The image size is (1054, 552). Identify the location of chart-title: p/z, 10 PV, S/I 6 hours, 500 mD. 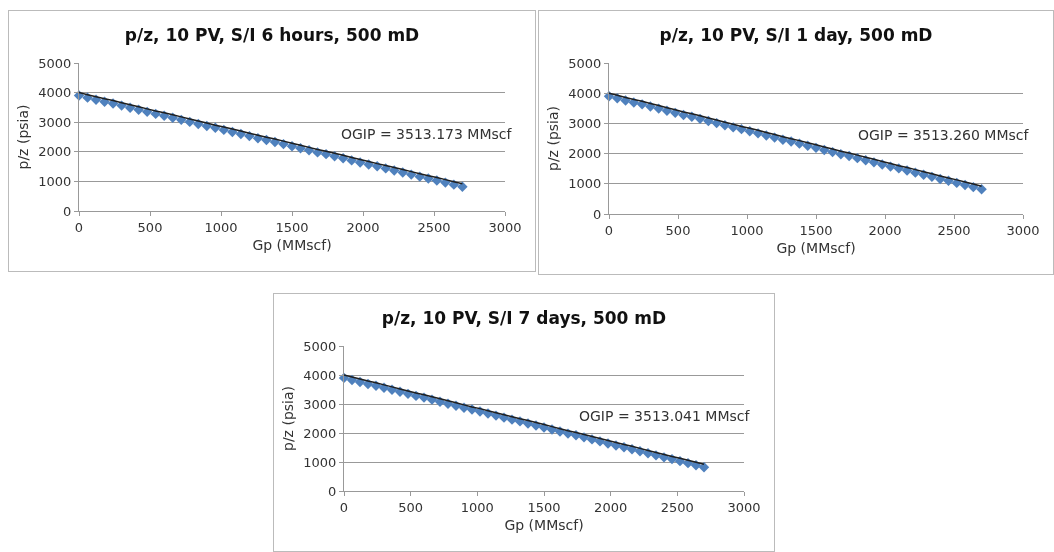
(272, 35).